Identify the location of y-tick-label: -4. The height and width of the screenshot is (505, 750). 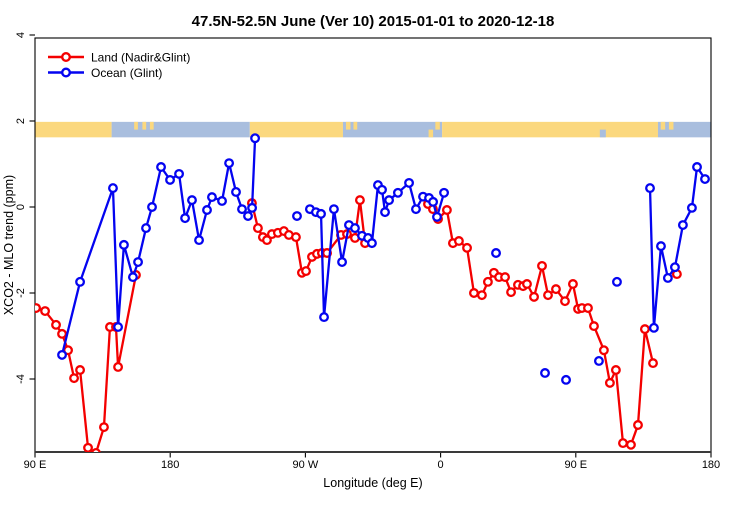
(21, 379).